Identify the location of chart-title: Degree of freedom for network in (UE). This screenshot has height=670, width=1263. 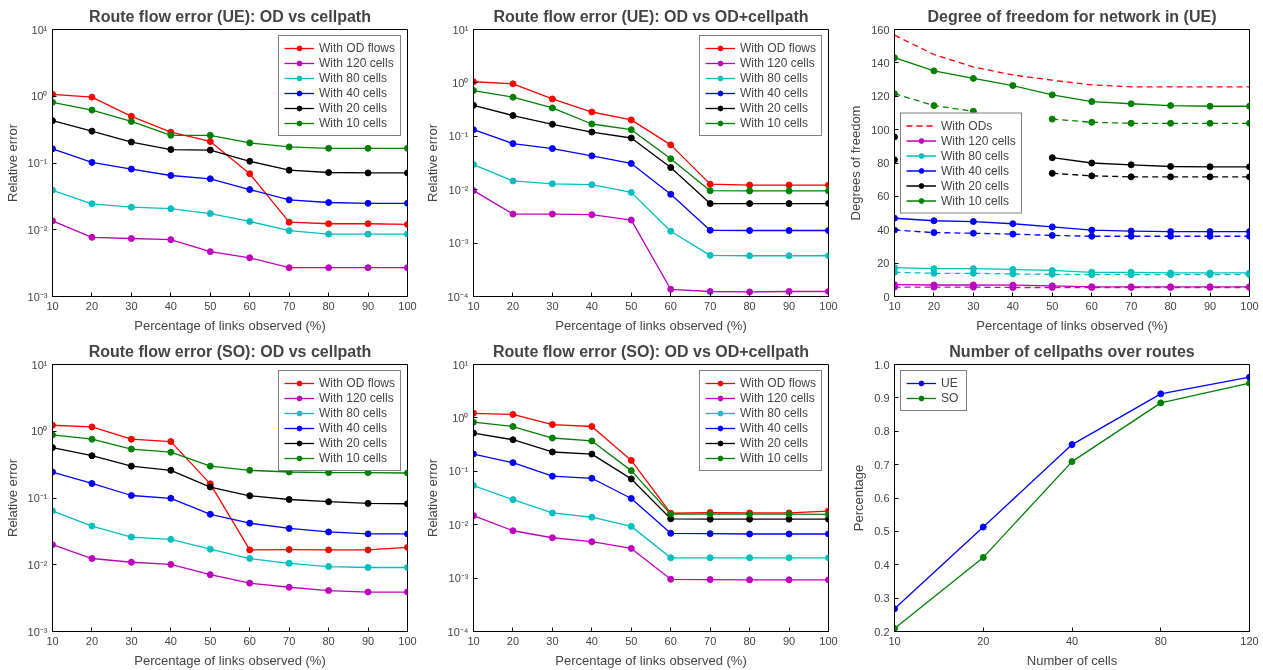
(1072, 16).